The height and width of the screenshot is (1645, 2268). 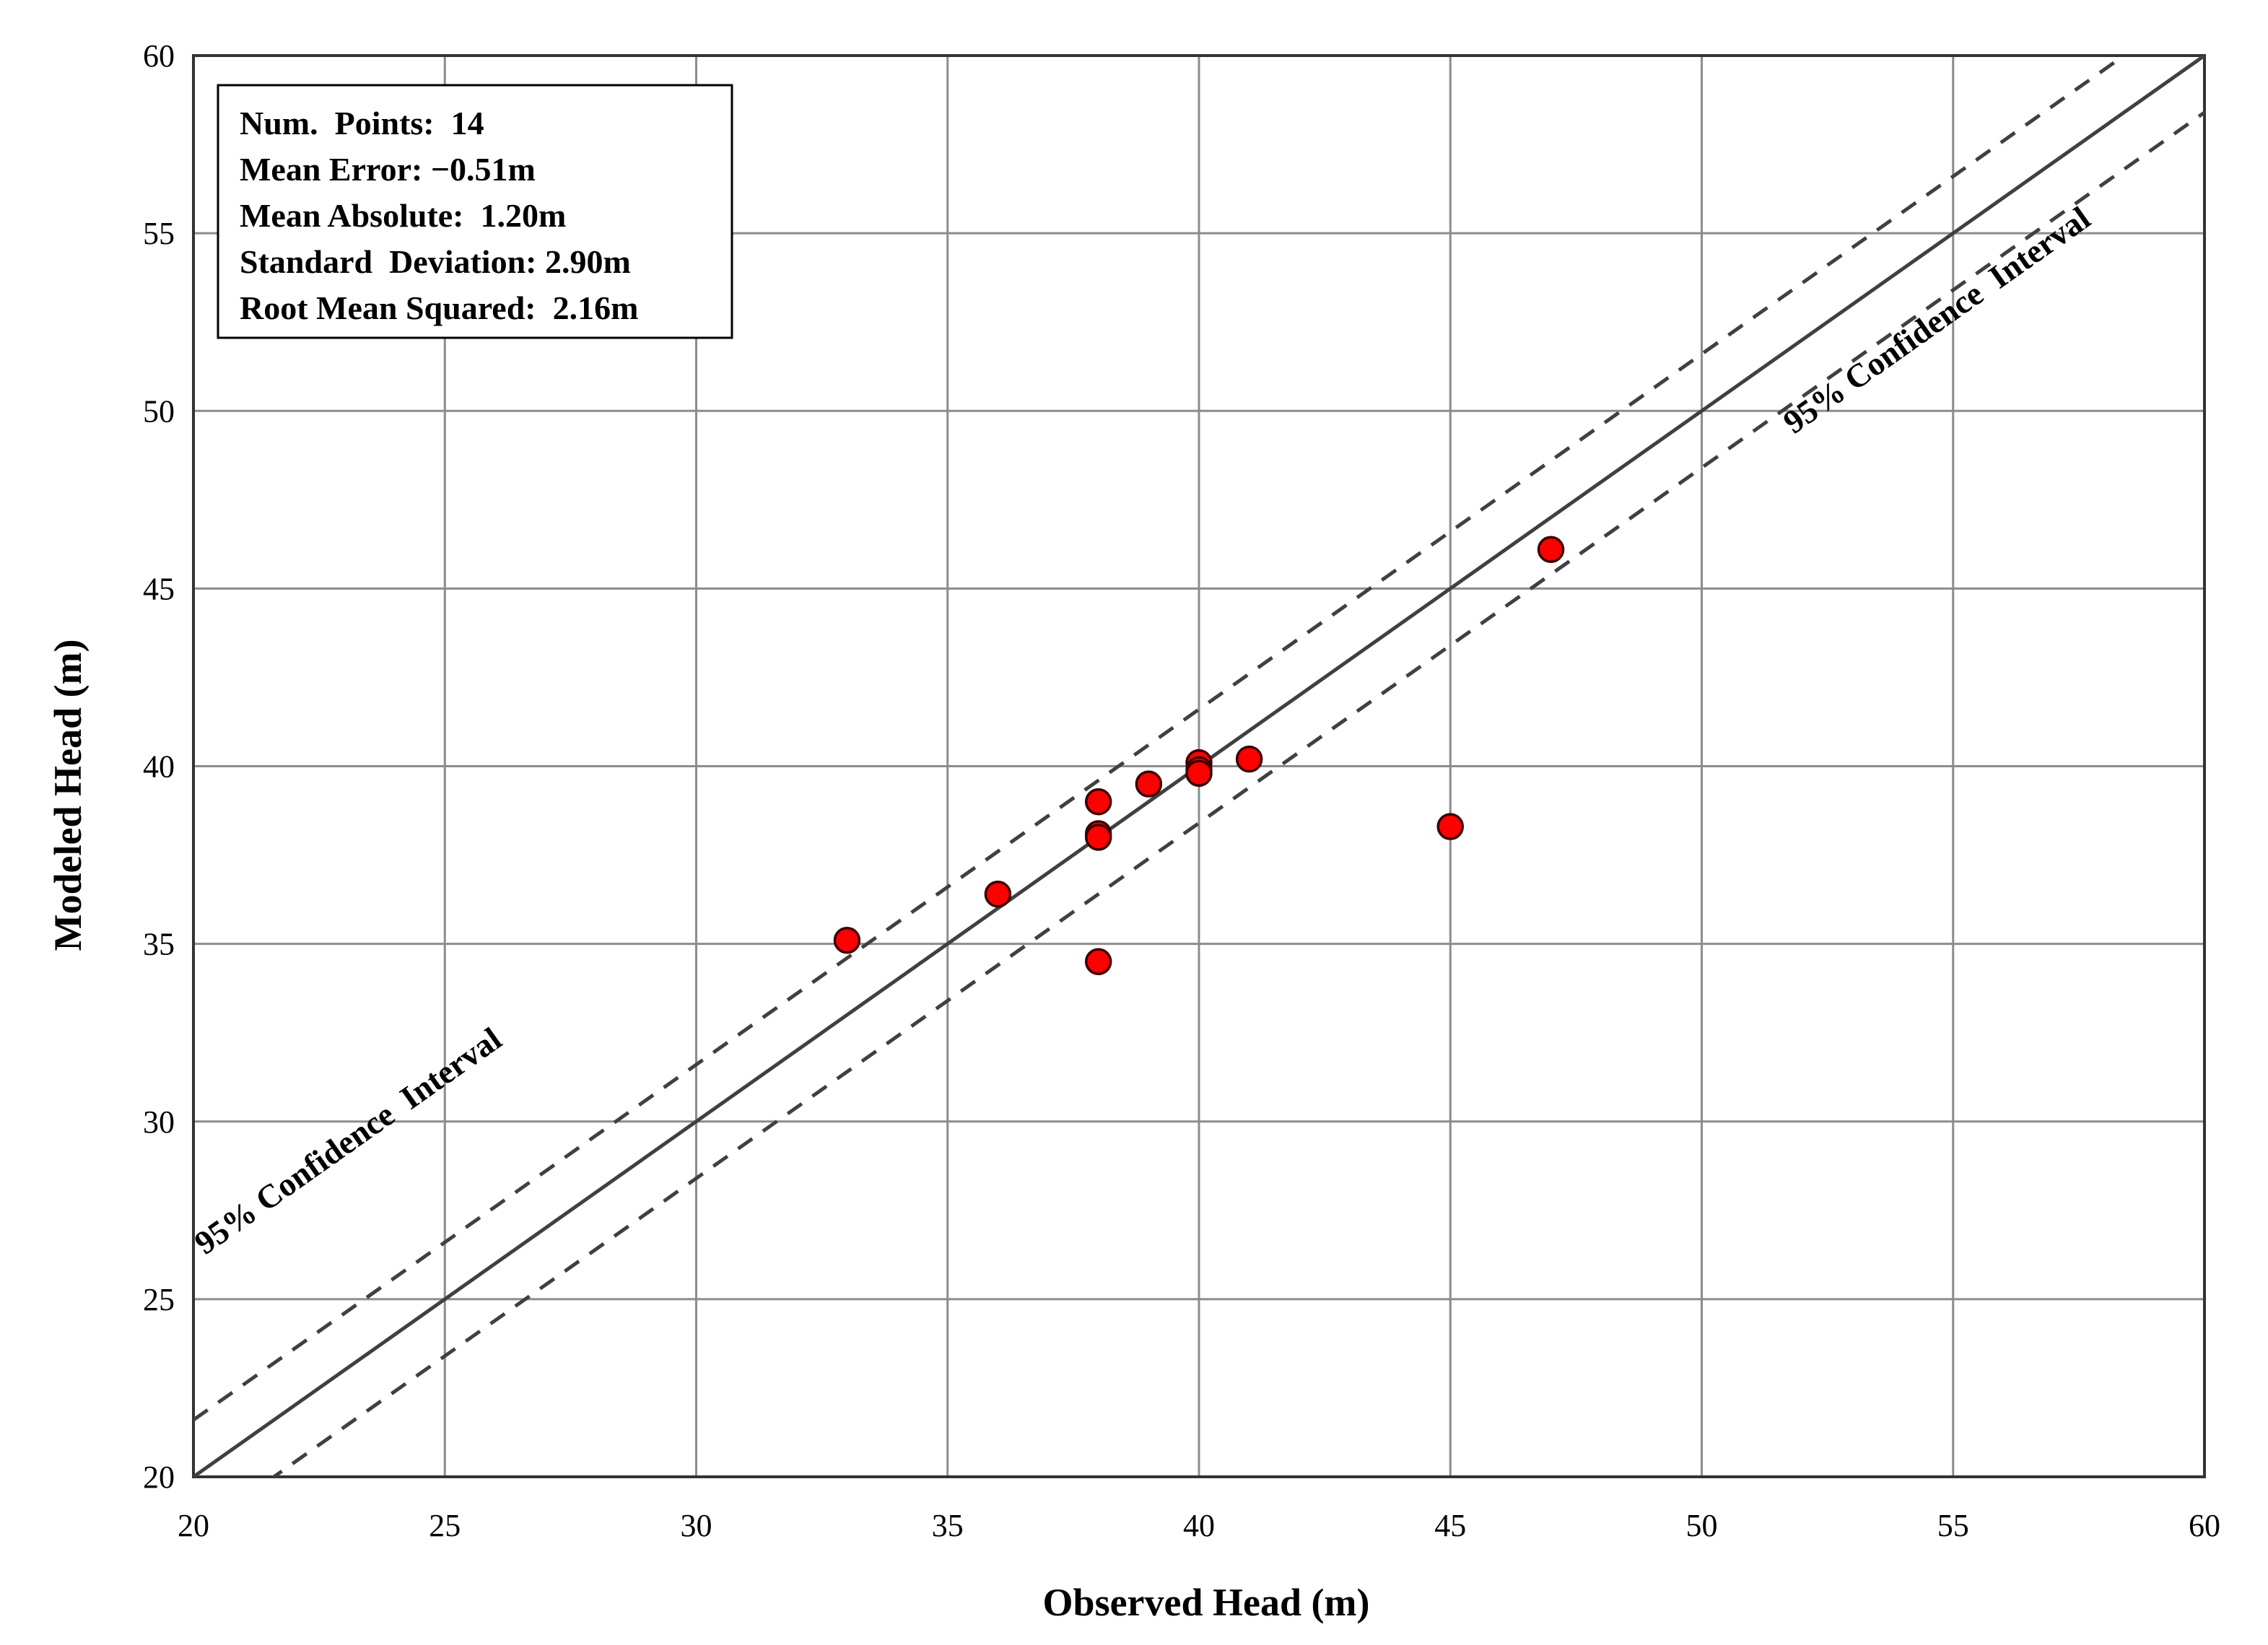 What do you see at coordinates (159, 767) in the screenshot?
I see `y-tick-label: 40` at bounding box center [159, 767].